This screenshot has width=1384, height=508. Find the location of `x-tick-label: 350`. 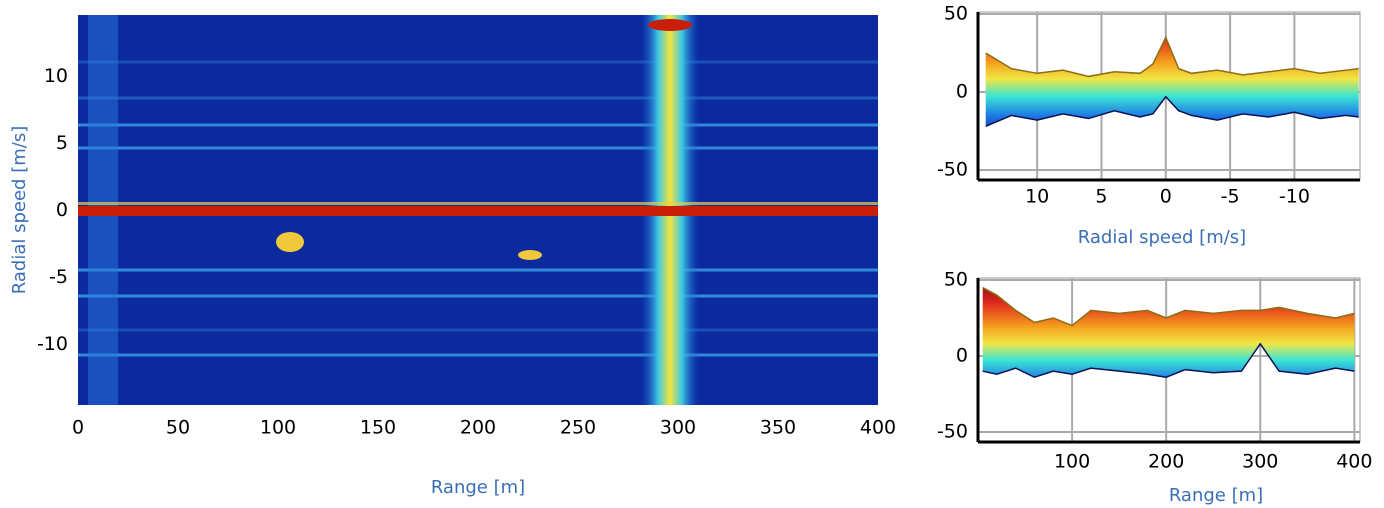

x-tick-label: 350 is located at coordinates (778, 428).